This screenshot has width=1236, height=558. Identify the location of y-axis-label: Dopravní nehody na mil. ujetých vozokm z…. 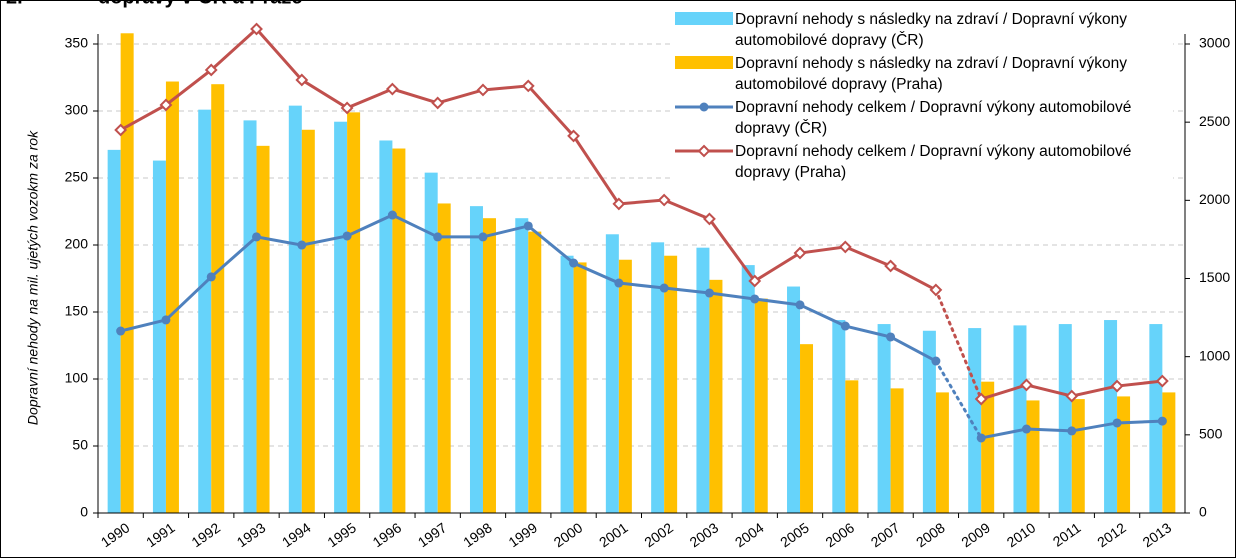
(33, 277).